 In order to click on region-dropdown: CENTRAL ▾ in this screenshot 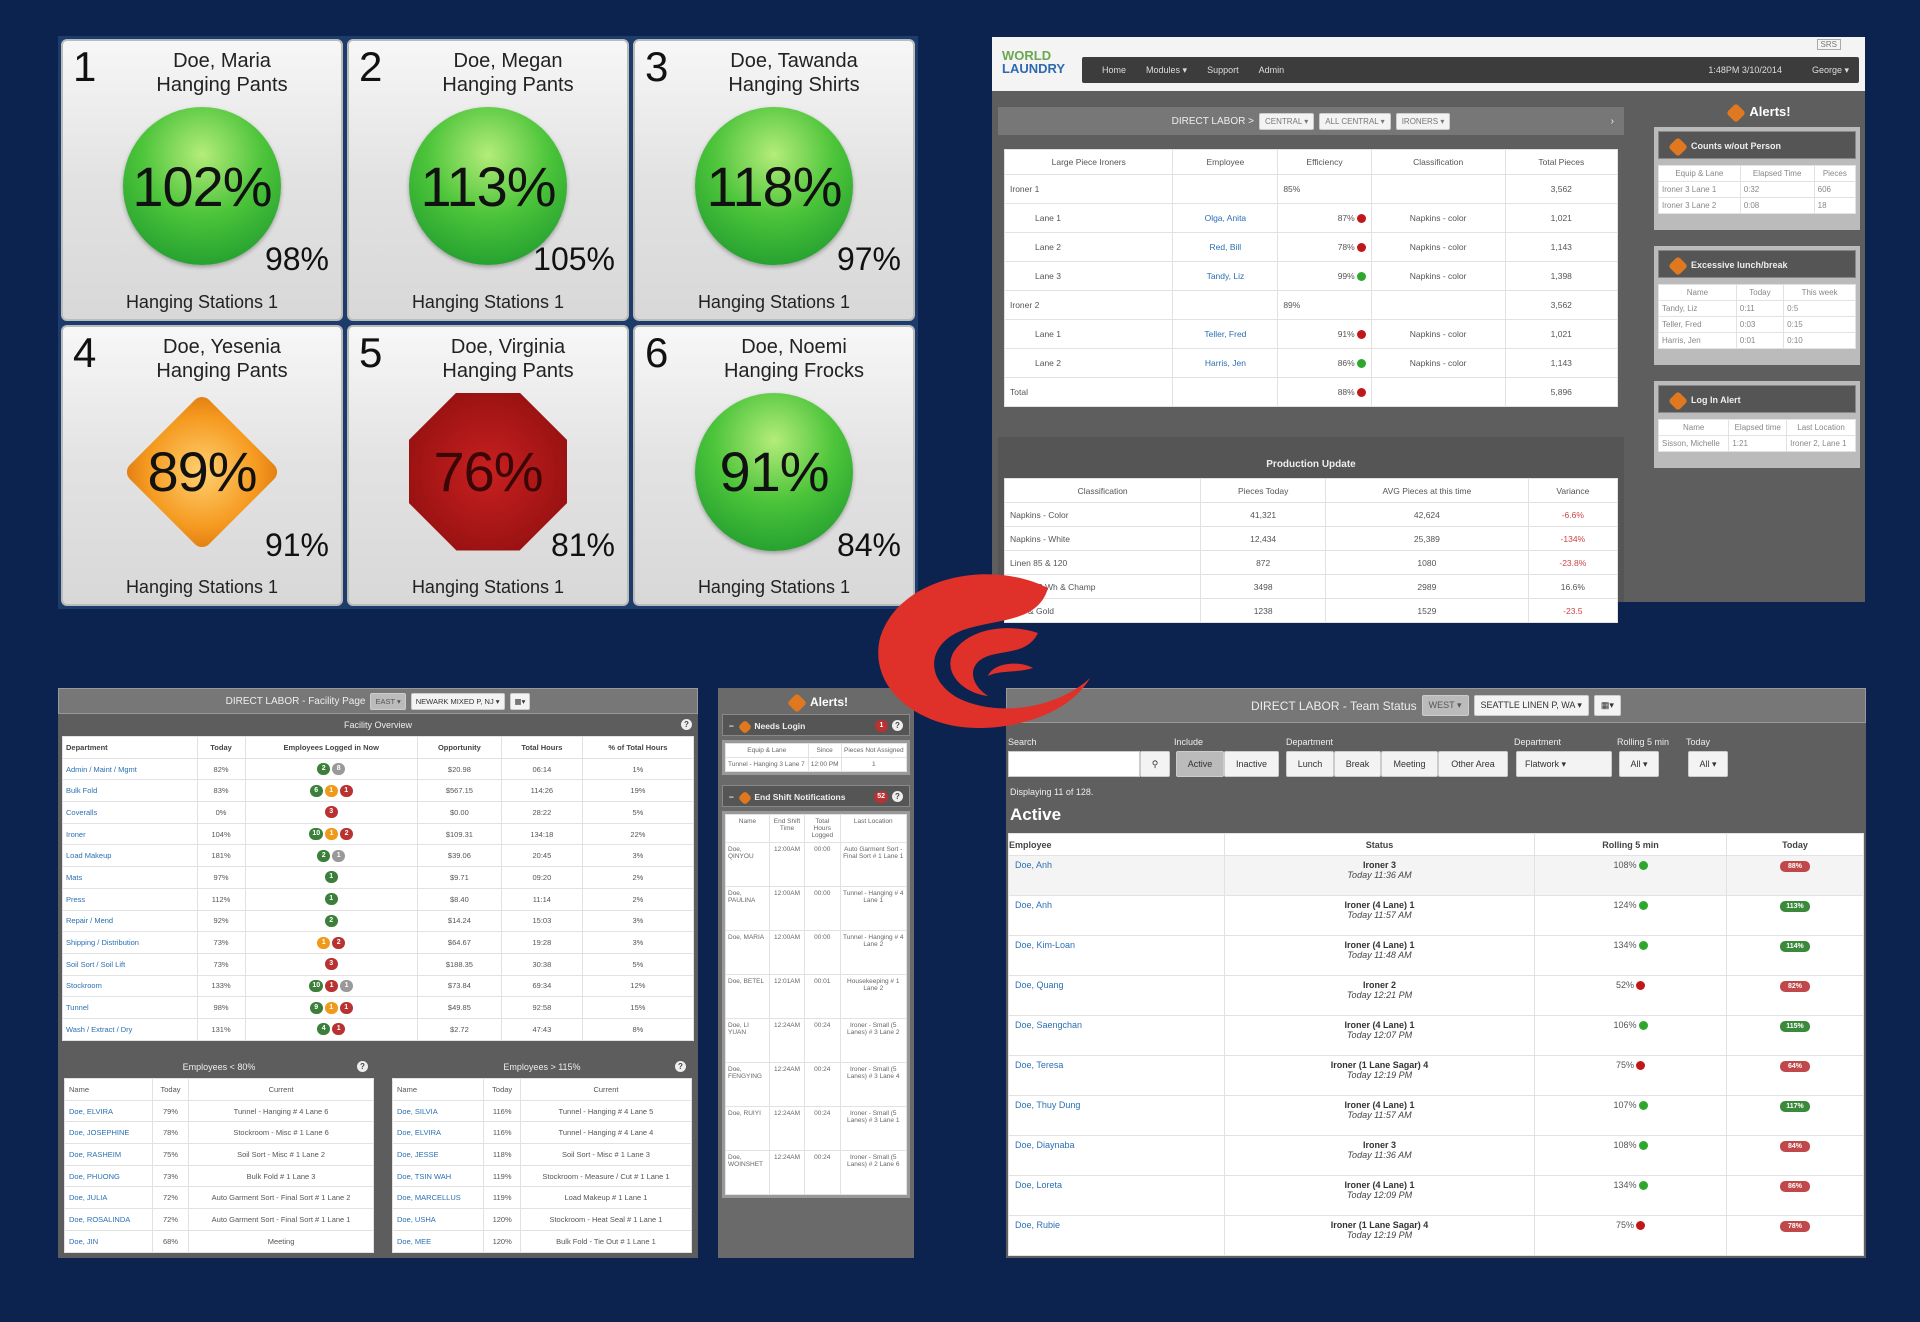, I will do `click(1286, 121)`.